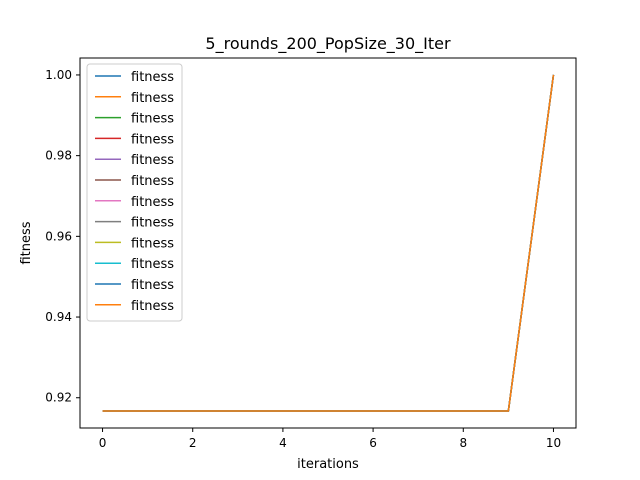 This screenshot has width=640, height=480. I want to click on y-axis-ticks: 0.92 0.94 0.96 0.98 1.00, so click(62, 236).